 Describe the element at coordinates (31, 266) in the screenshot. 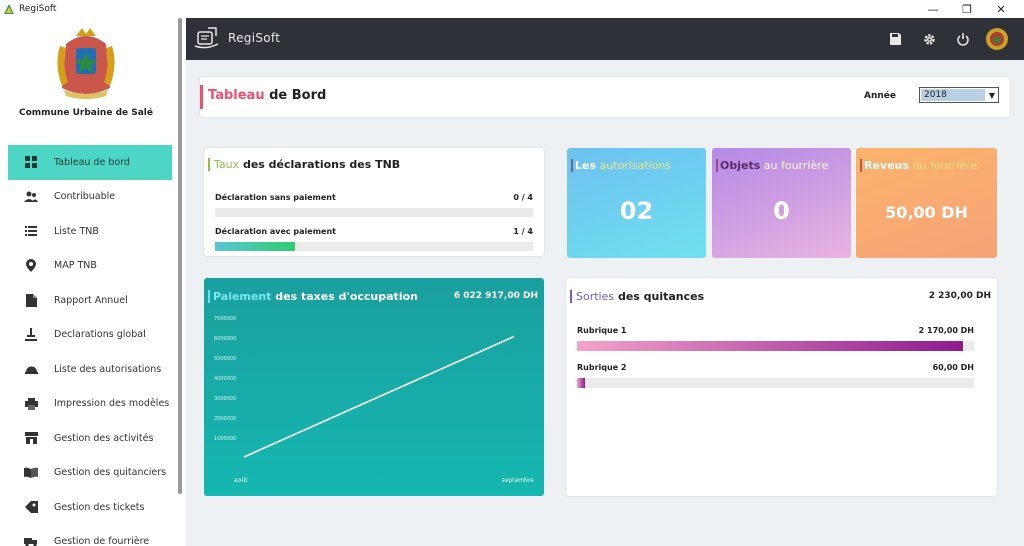

I see `map-pin-icon` at that location.